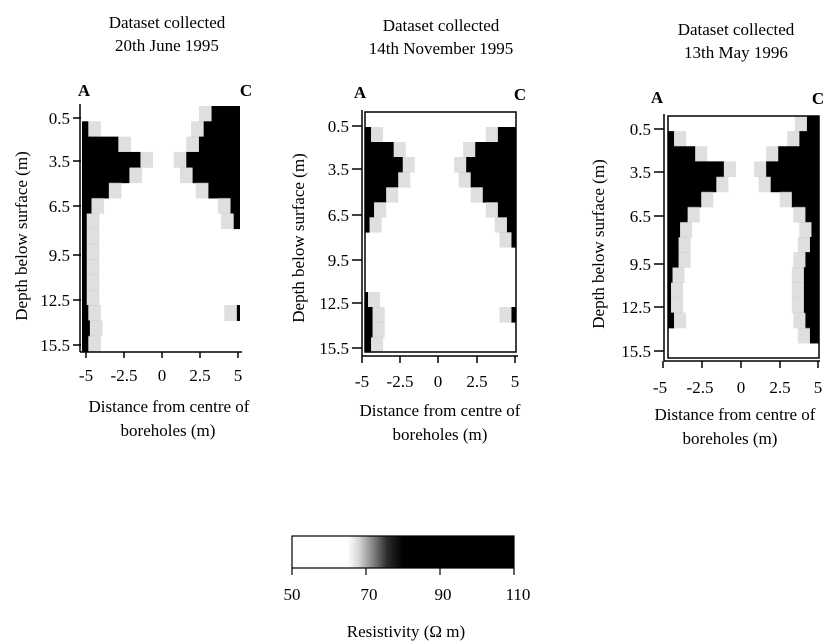 The image size is (835, 643). I want to click on x-tick-label: 2.5, so click(199, 375).